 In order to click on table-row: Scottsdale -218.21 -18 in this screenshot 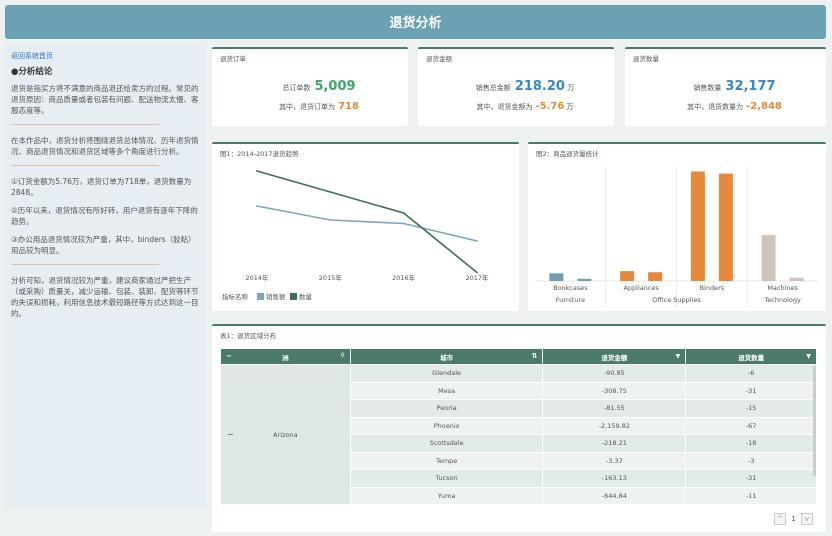, I will do `click(519, 443)`.